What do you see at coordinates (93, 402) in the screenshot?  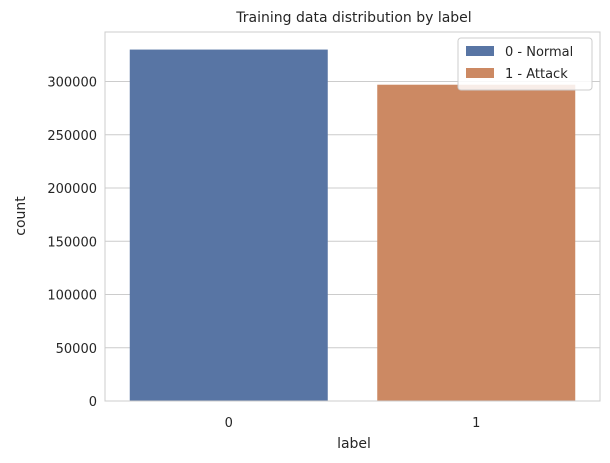 I see `y-tick-label: 0` at bounding box center [93, 402].